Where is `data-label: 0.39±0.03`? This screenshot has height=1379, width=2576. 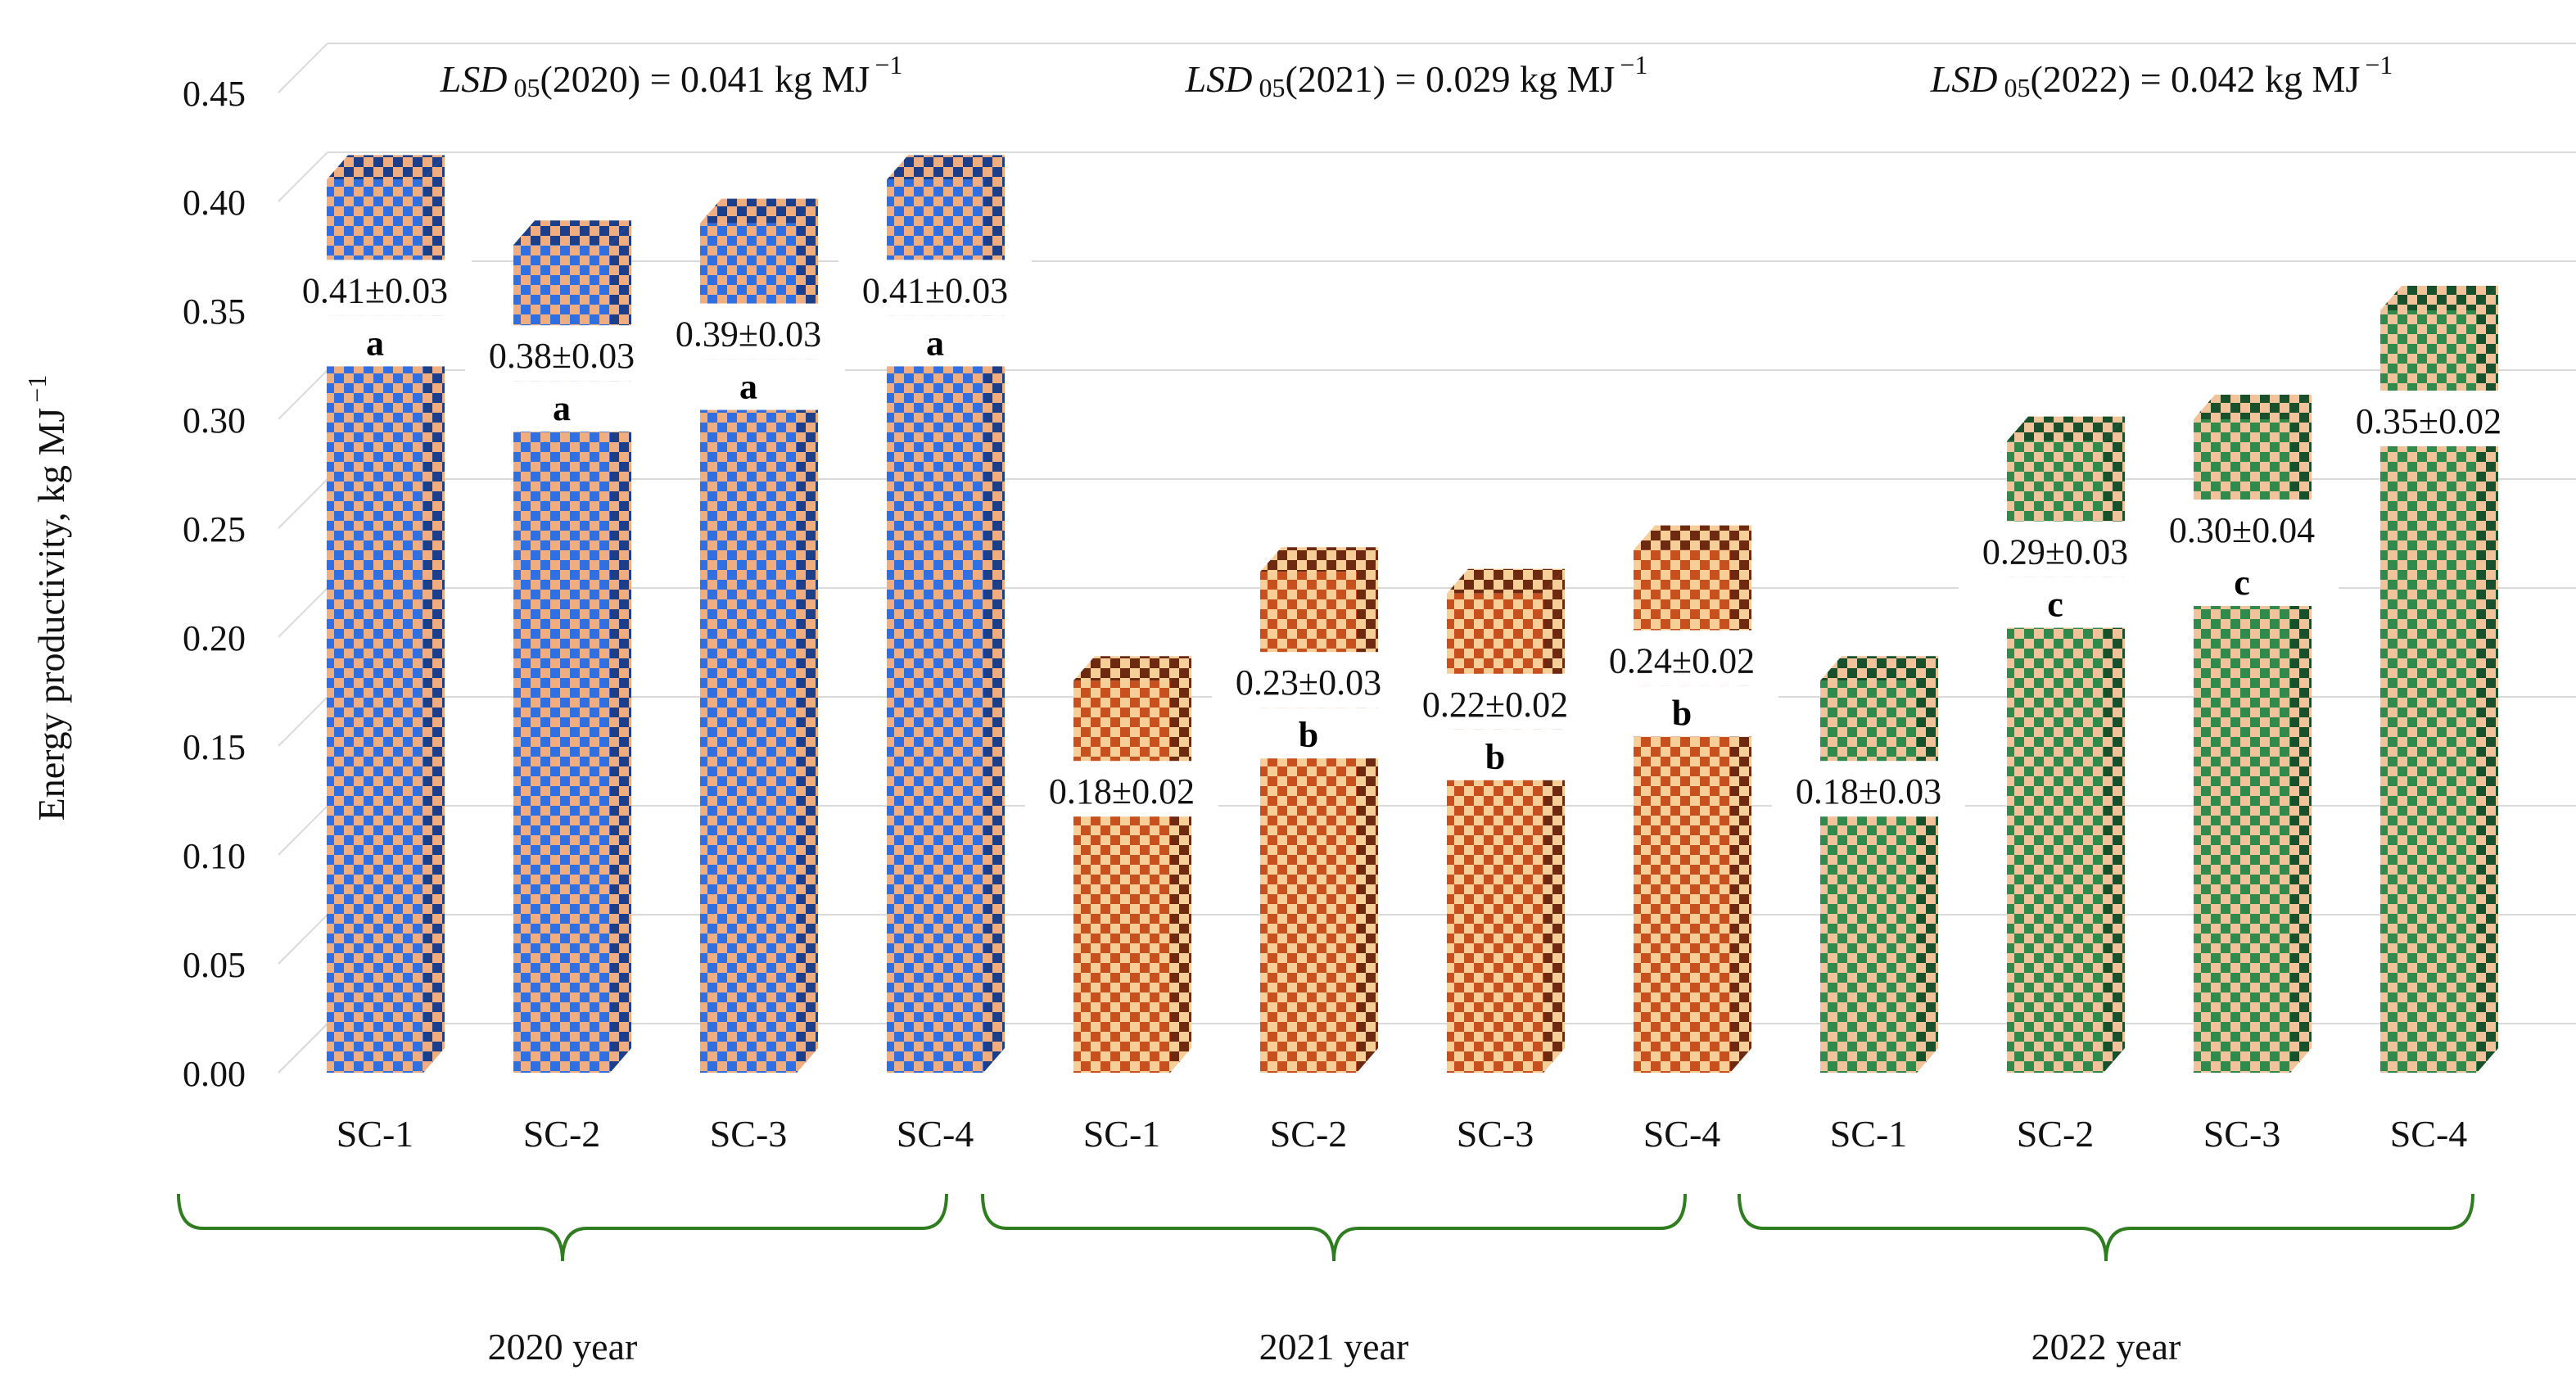 data-label: 0.39±0.03 is located at coordinates (748, 334).